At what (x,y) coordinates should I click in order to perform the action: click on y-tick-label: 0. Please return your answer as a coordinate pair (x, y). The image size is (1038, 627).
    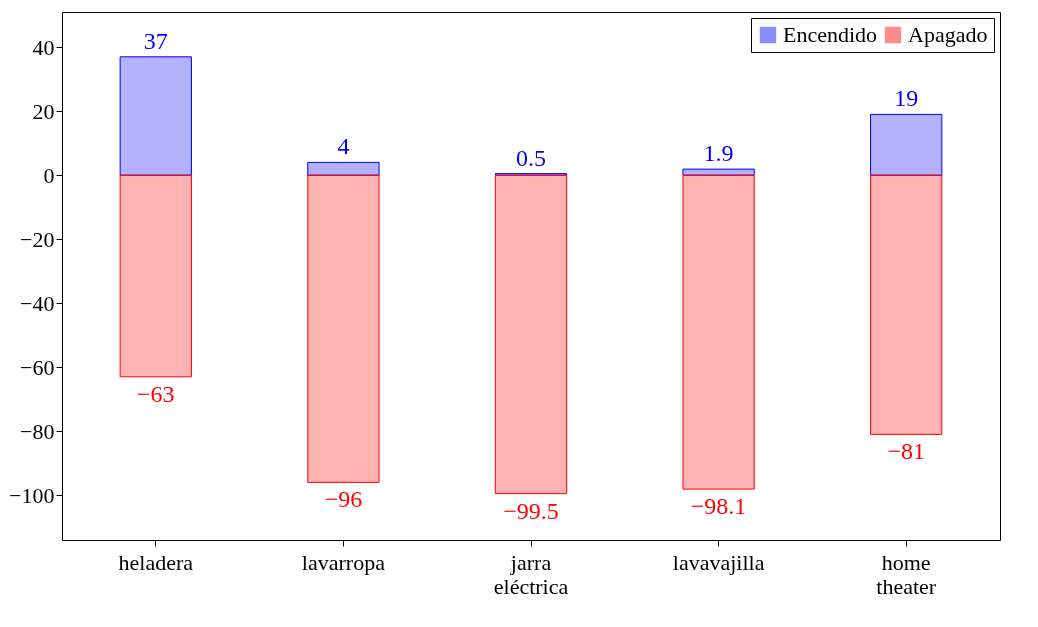
    Looking at the image, I should click on (49, 175).